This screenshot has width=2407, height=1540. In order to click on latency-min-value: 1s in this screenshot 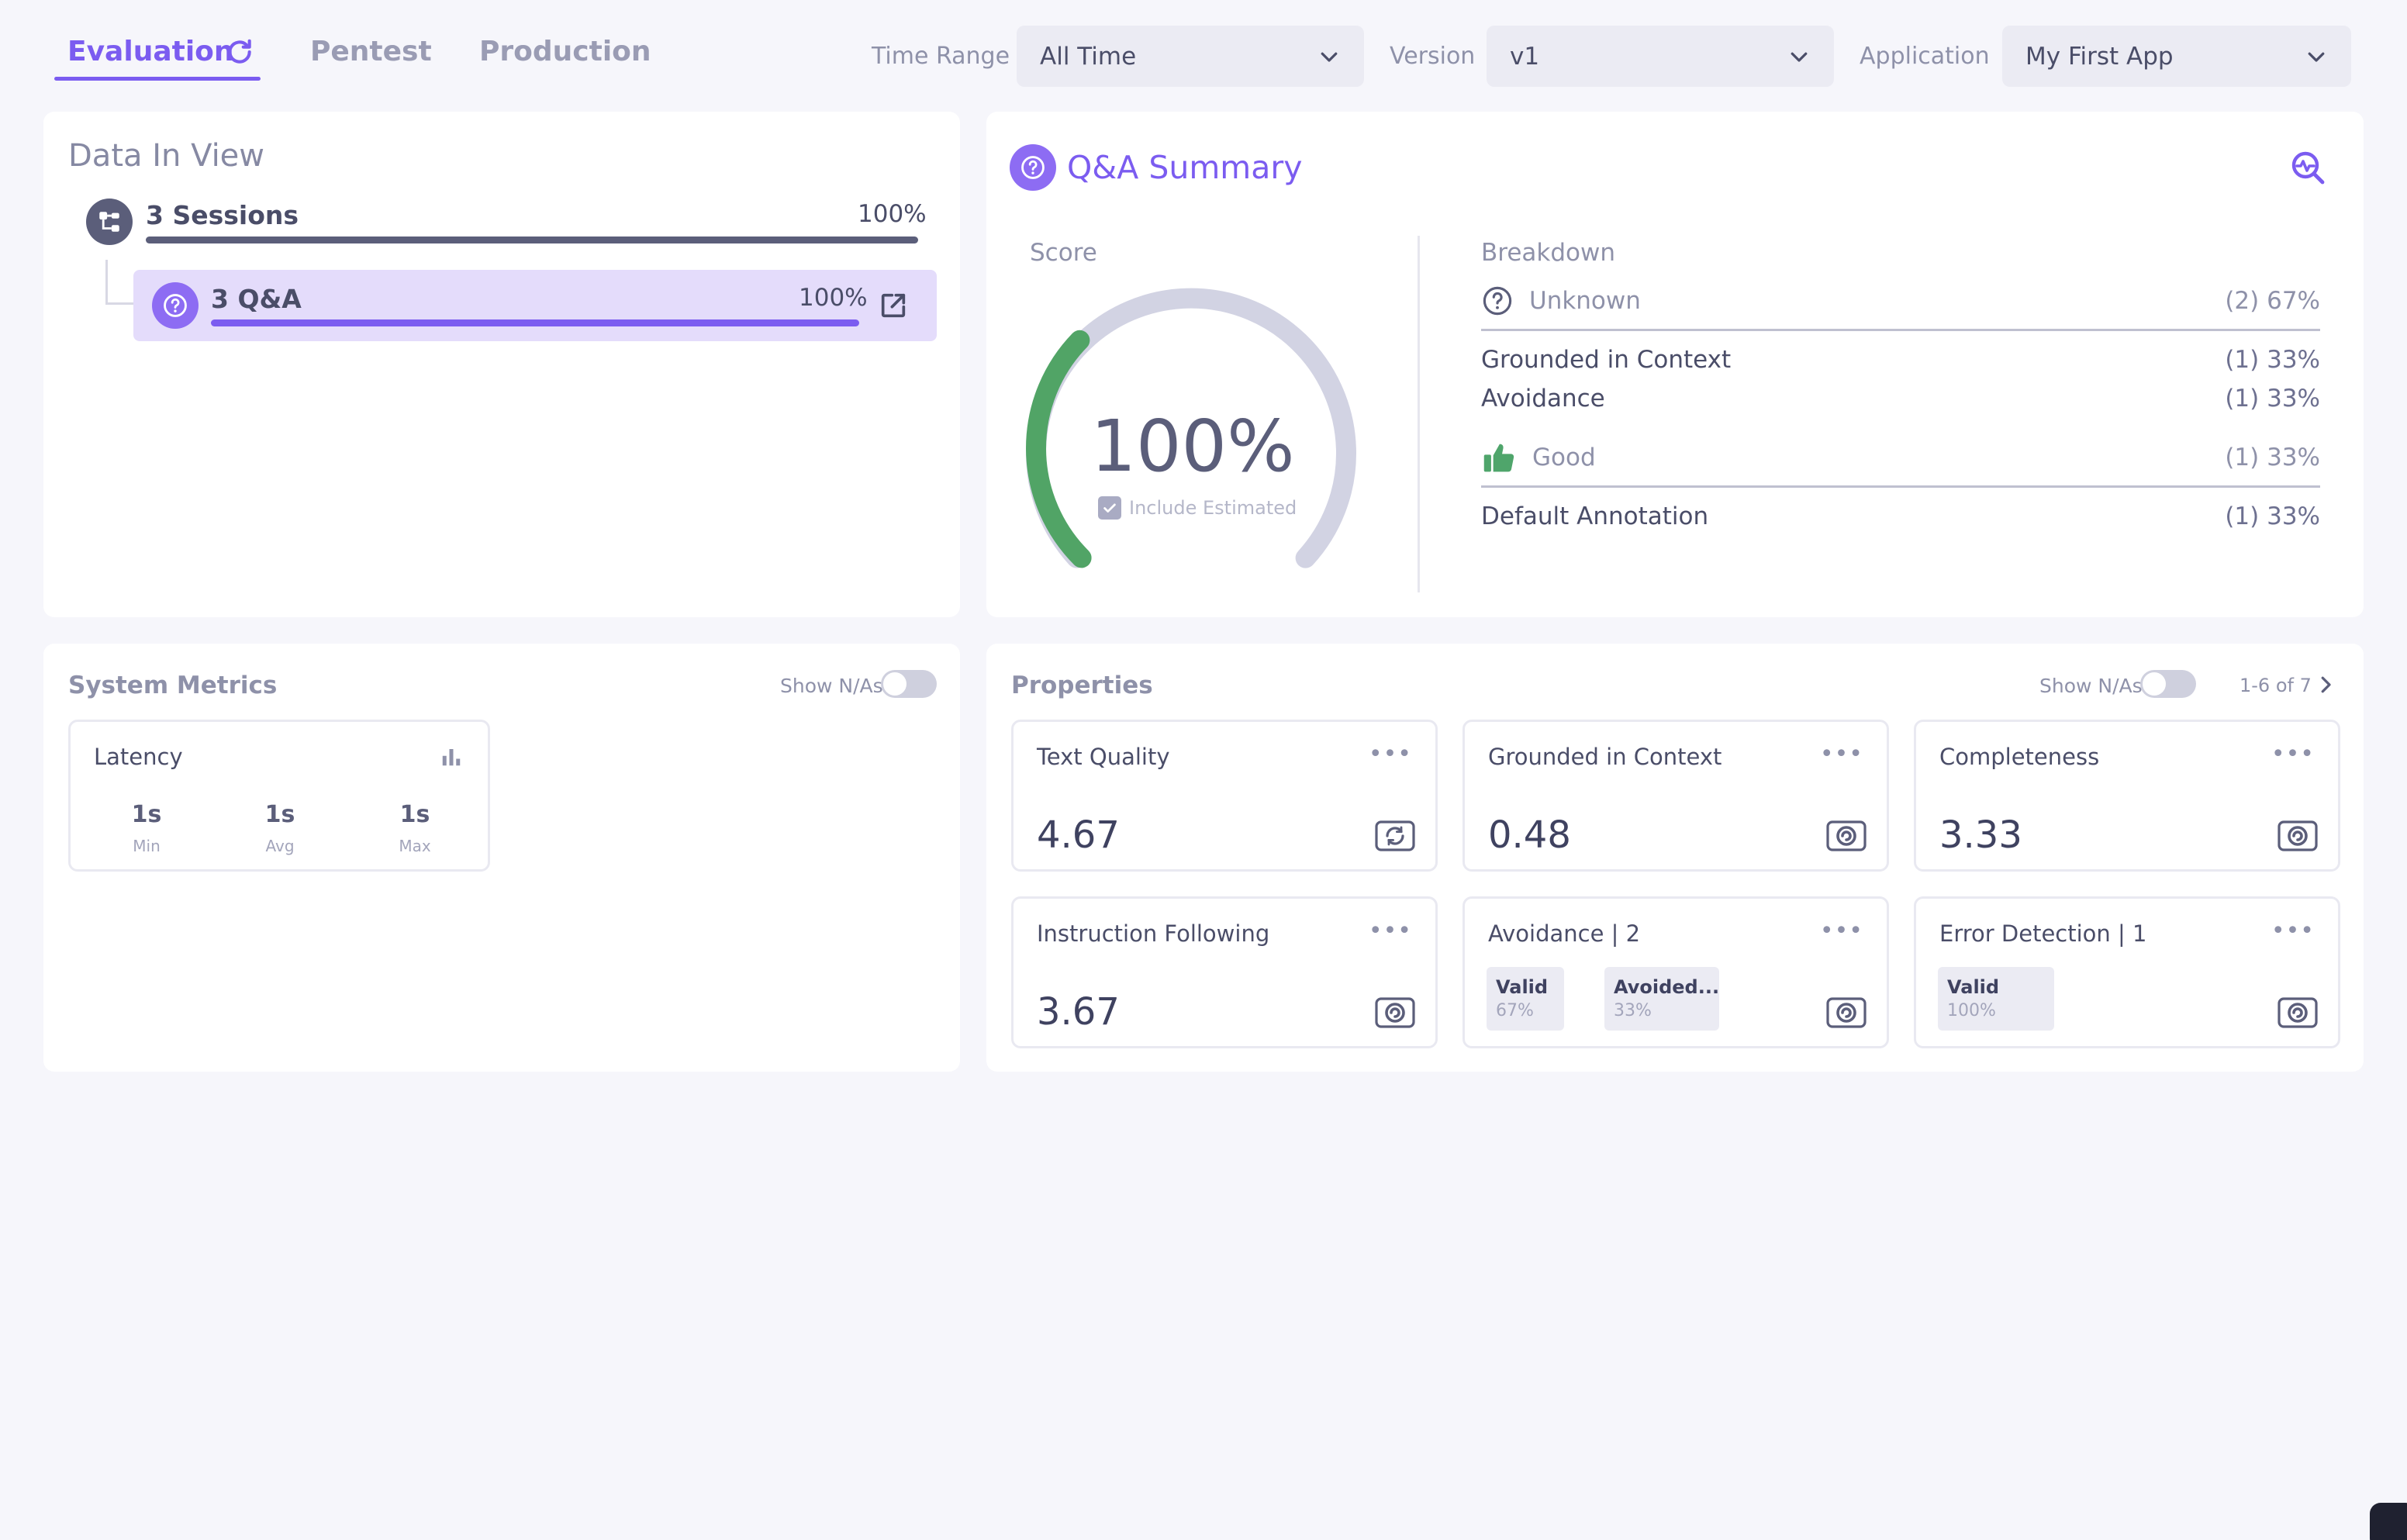, I will do `click(146, 814)`.